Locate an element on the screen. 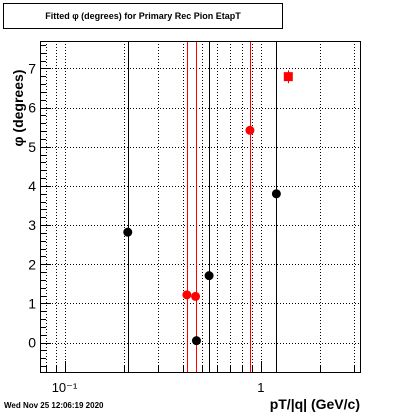 The width and height of the screenshot is (400, 414). timestamp: Wed Nov 25 12:06:19 2020 is located at coordinates (54, 405).